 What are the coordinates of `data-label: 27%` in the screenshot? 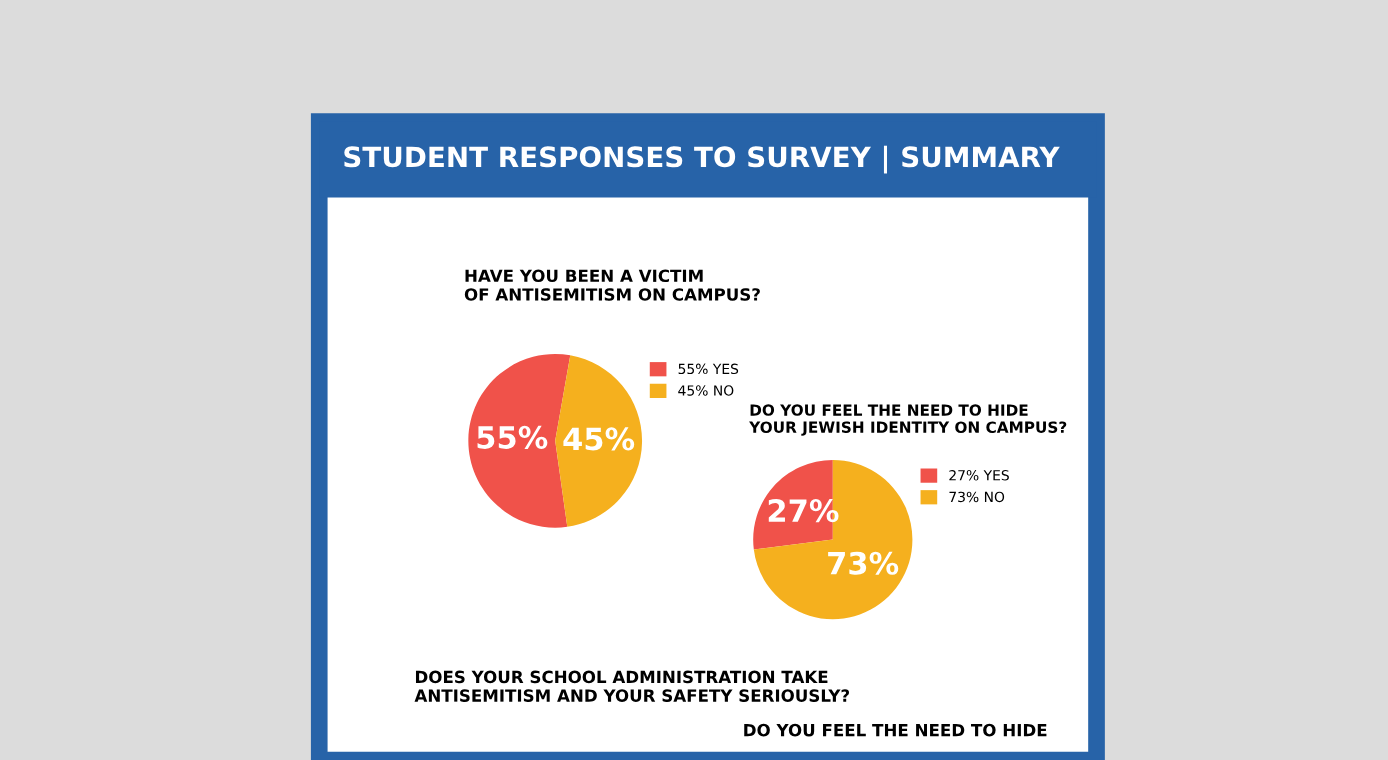 It's located at (803, 511).